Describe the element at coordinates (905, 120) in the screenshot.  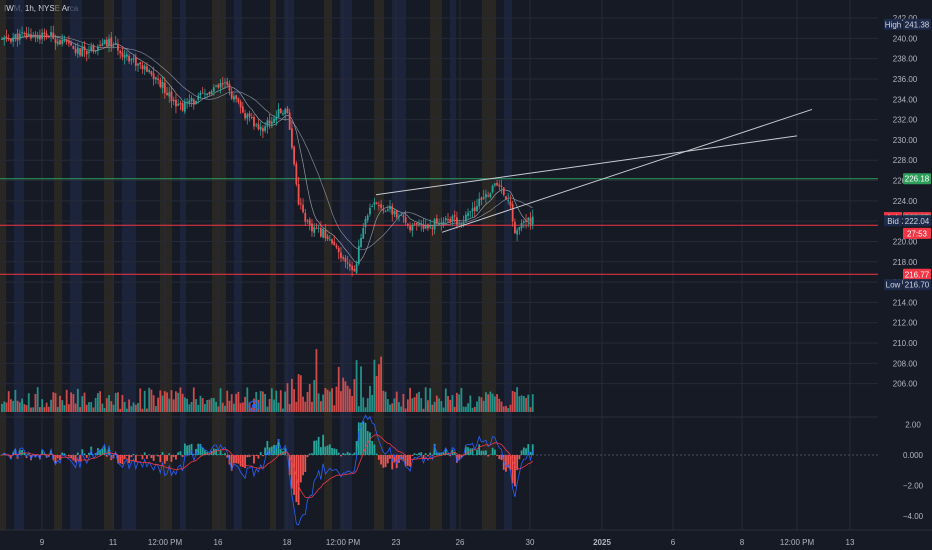
I see `price-tick-label: 232.00` at that location.